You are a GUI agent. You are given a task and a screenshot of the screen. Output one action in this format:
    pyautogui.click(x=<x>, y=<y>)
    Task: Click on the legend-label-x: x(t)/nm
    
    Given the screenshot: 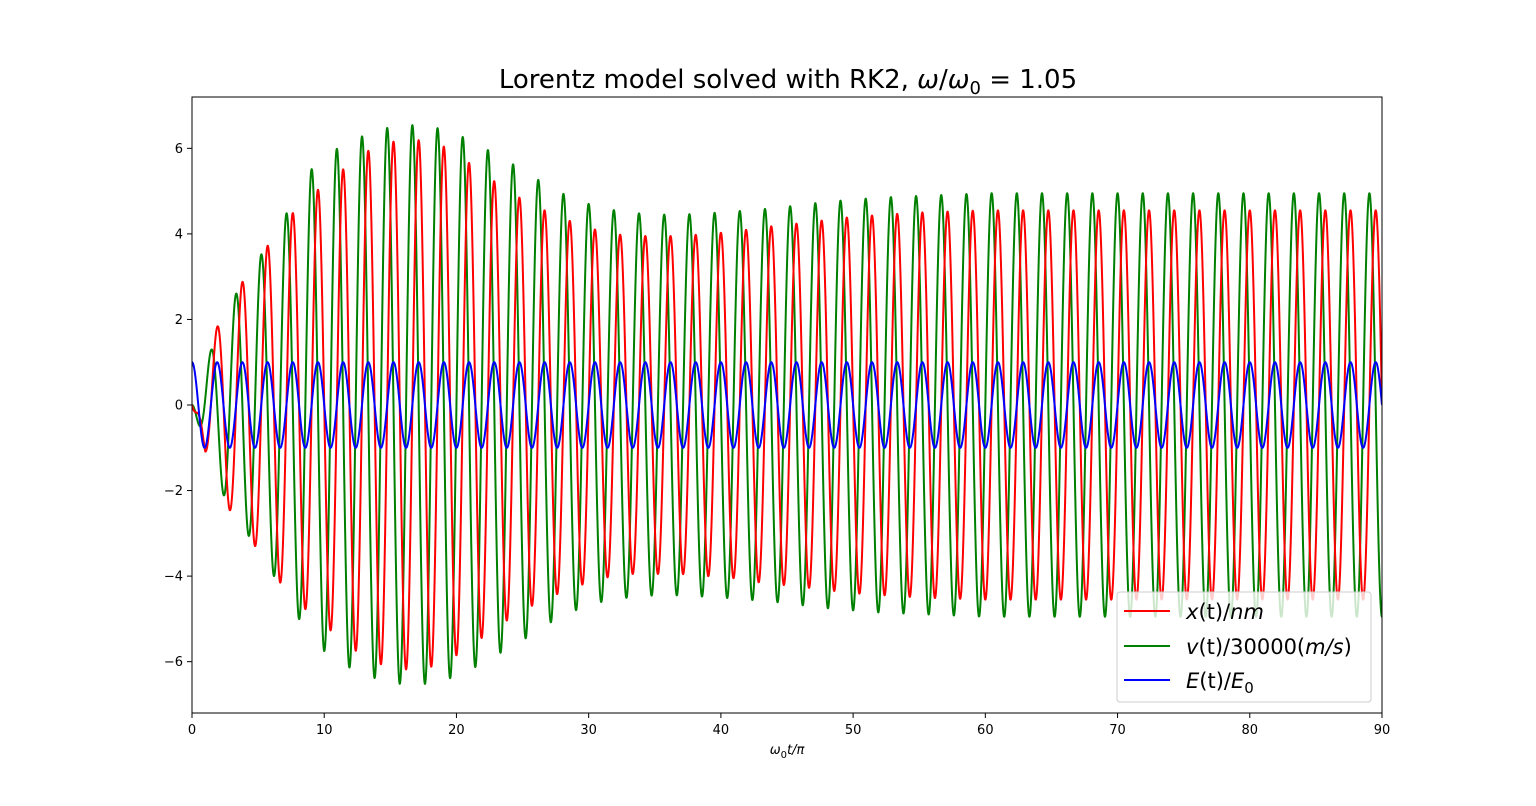 What is the action you would take?
    pyautogui.click(x=1224, y=612)
    